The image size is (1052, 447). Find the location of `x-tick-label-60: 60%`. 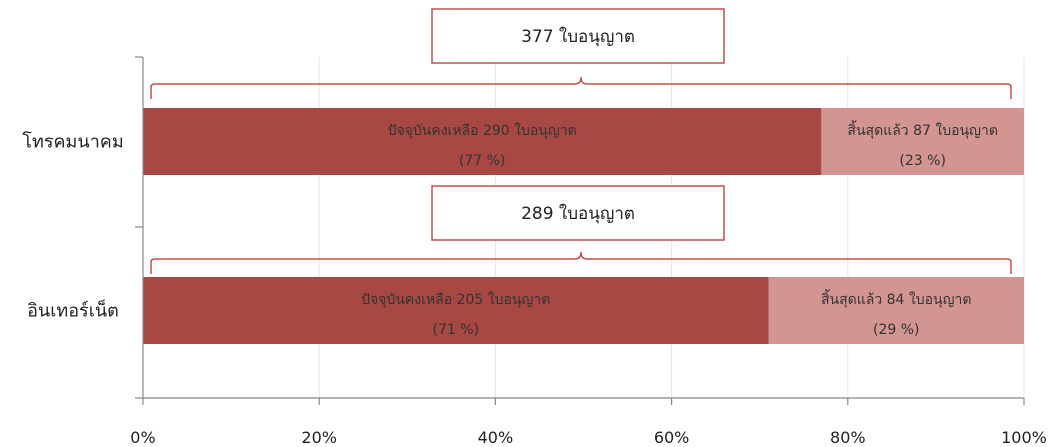

x-tick-label-60: 60% is located at coordinates (672, 437).